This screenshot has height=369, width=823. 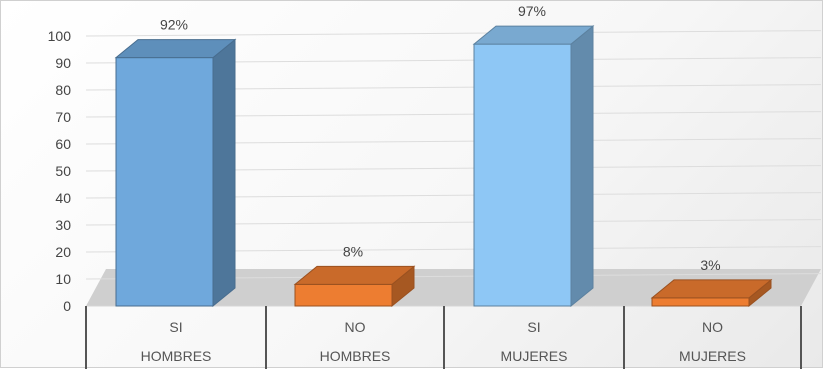 I want to click on bar-0-top, so click(x=175, y=49).